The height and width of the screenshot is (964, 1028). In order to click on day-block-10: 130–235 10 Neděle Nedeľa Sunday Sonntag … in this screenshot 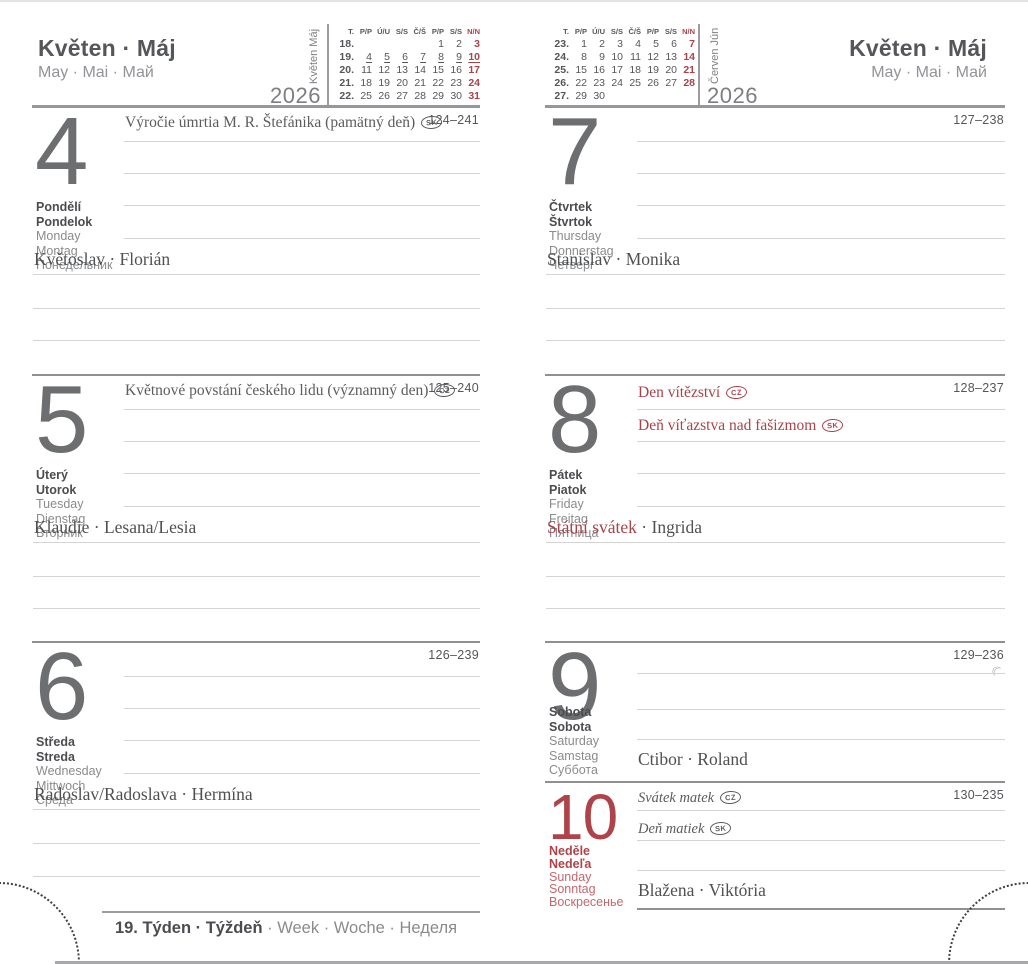, I will do `click(775, 845)`.